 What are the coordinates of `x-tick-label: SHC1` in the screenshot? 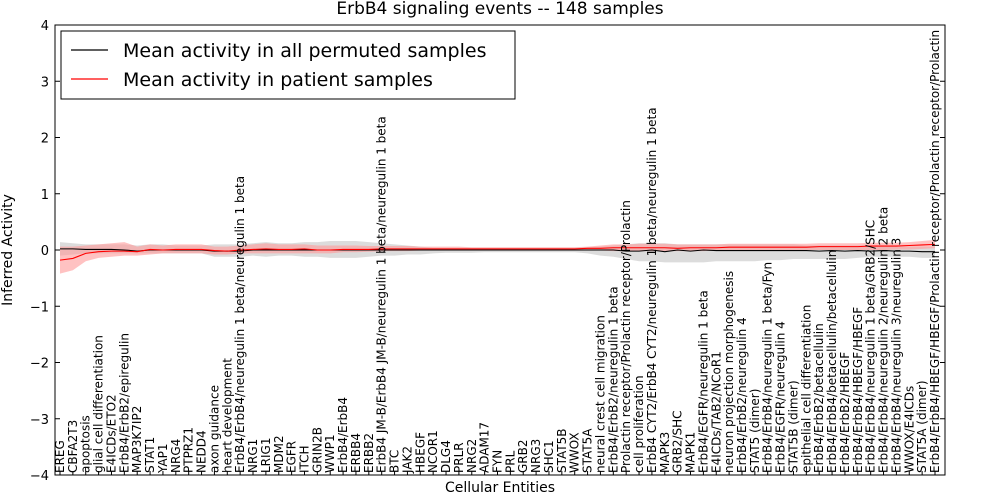 It's located at (549, 456).